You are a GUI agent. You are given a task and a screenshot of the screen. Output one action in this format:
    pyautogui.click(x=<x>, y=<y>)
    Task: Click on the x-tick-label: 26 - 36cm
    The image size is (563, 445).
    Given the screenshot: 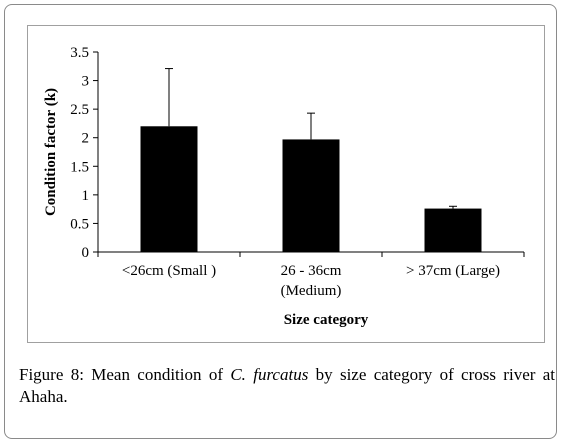 What is the action you would take?
    pyautogui.click(x=311, y=271)
    